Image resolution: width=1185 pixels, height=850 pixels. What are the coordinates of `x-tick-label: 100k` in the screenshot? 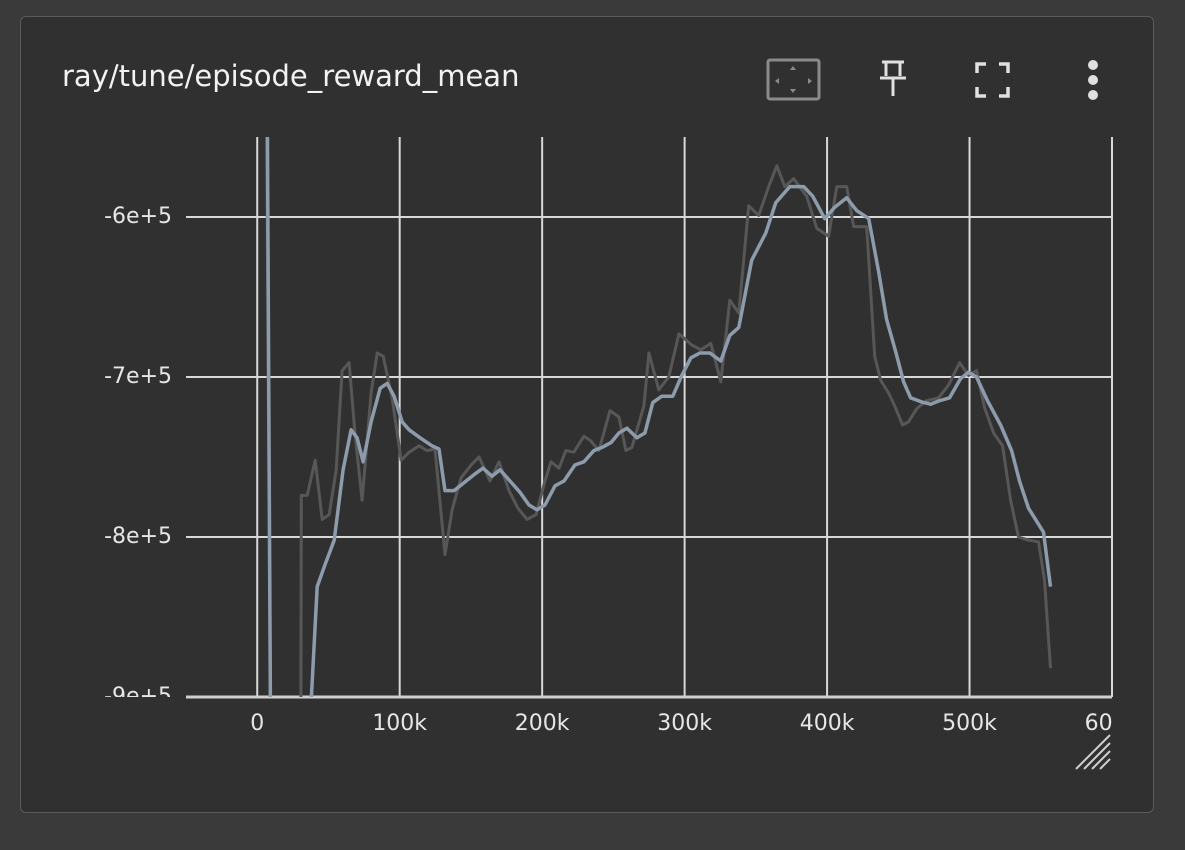 It's located at (399, 723).